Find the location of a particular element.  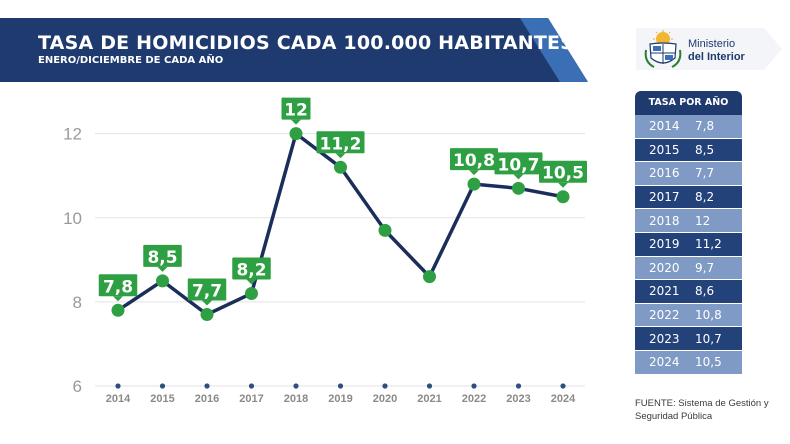

data-label: 8,2 is located at coordinates (251, 270).